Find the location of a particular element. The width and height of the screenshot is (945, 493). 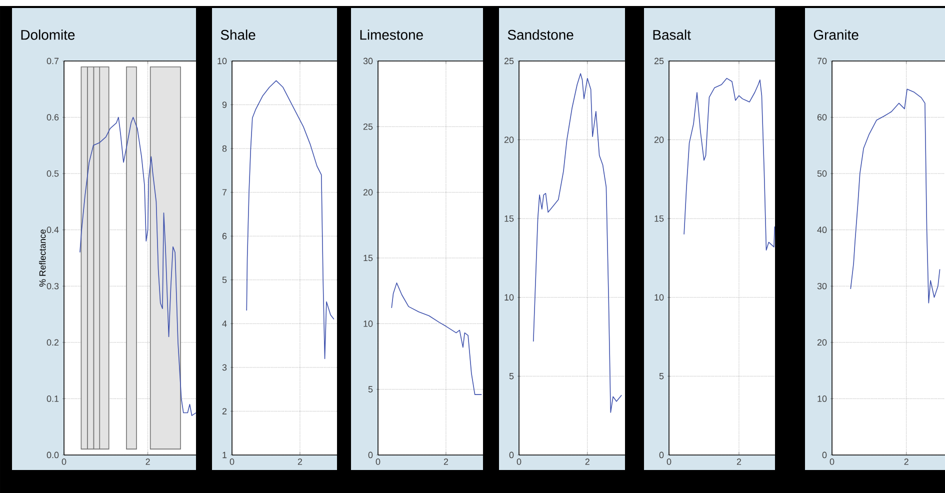

chart-title: Basalt is located at coordinates (672, 35).